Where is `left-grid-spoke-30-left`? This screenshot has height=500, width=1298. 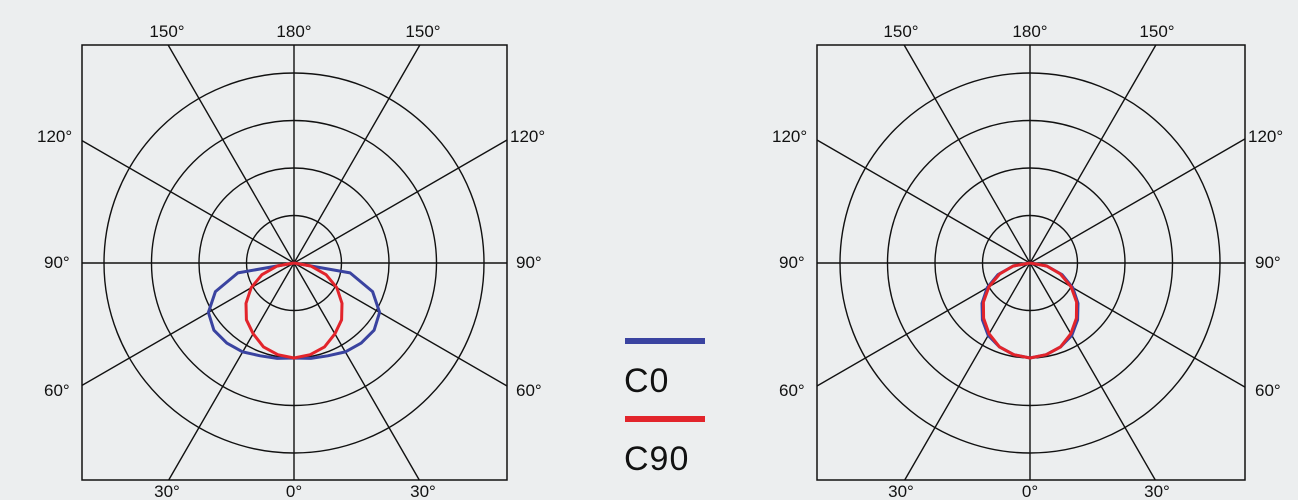
left-grid-spoke-30-left is located at coordinates (231, 371).